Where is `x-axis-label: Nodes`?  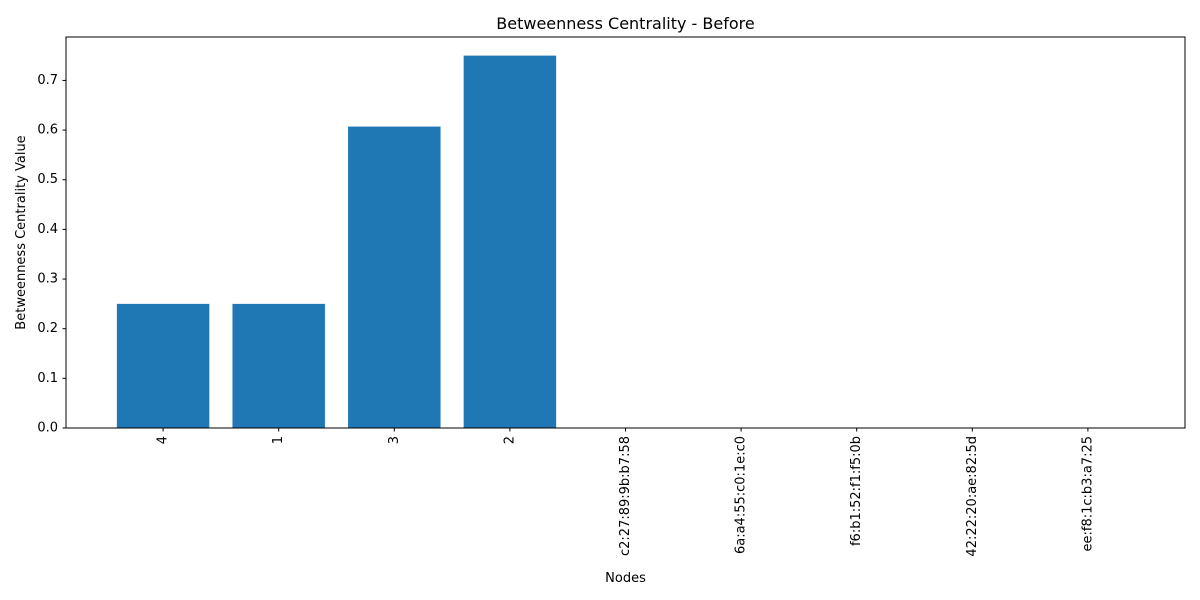 x-axis-label: Nodes is located at coordinates (625, 578).